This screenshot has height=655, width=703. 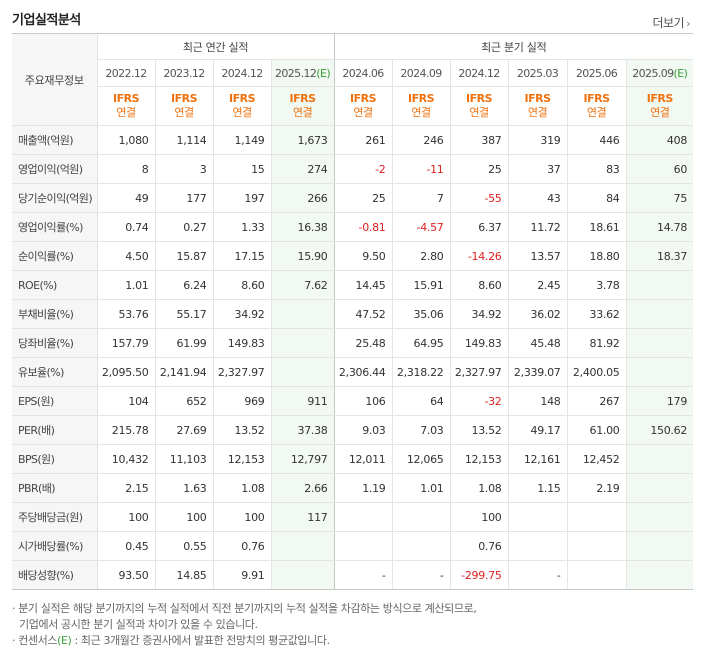 What do you see at coordinates (479, 459) in the screenshot?
I see `table-cell: 12,153` at bounding box center [479, 459].